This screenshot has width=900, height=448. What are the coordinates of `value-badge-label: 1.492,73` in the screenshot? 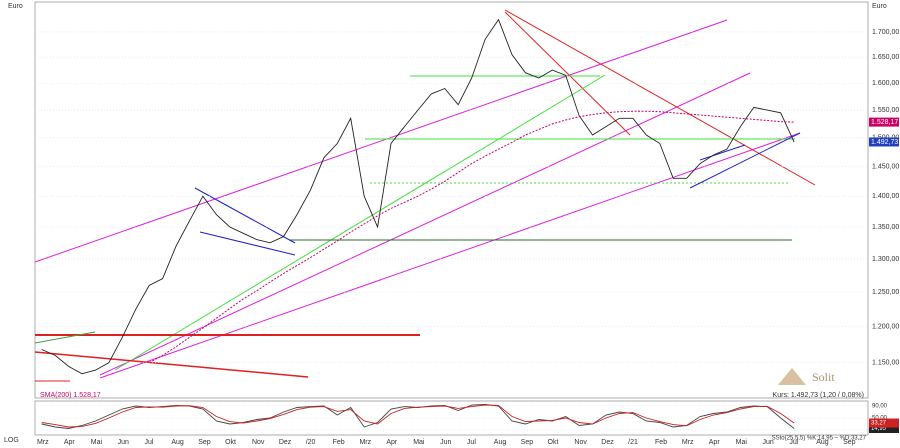 It's located at (884, 142).